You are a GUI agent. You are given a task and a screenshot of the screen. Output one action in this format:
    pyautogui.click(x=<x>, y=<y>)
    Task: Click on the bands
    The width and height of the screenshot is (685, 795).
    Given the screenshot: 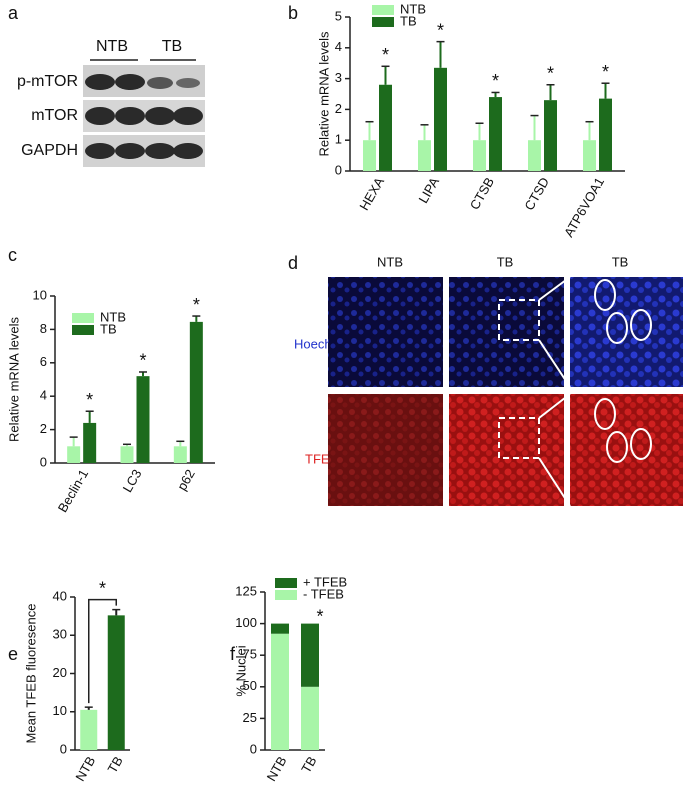 What is the action you would take?
    pyautogui.click(x=144, y=116)
    